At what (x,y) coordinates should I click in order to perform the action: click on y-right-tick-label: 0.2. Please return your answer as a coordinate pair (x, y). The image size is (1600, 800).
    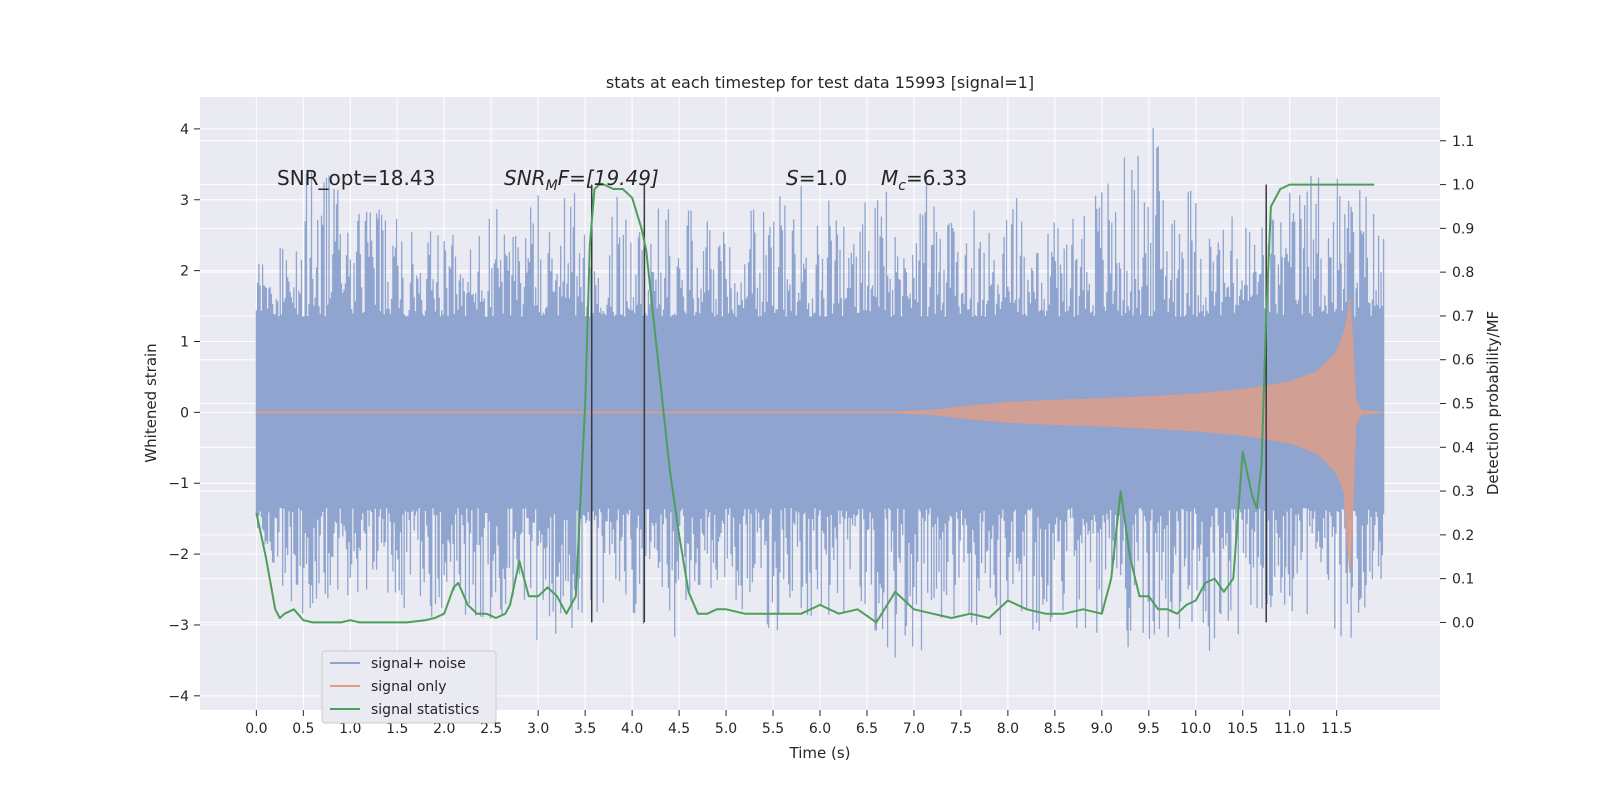
    Looking at the image, I should click on (1463, 536).